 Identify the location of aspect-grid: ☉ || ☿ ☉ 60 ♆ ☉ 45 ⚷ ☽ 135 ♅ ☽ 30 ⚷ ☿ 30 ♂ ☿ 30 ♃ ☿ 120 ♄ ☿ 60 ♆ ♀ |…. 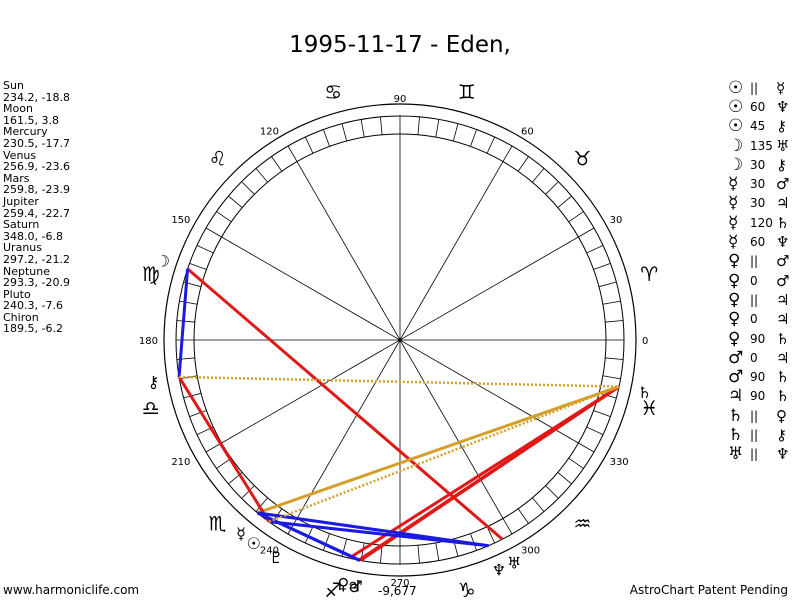
(763, 271).